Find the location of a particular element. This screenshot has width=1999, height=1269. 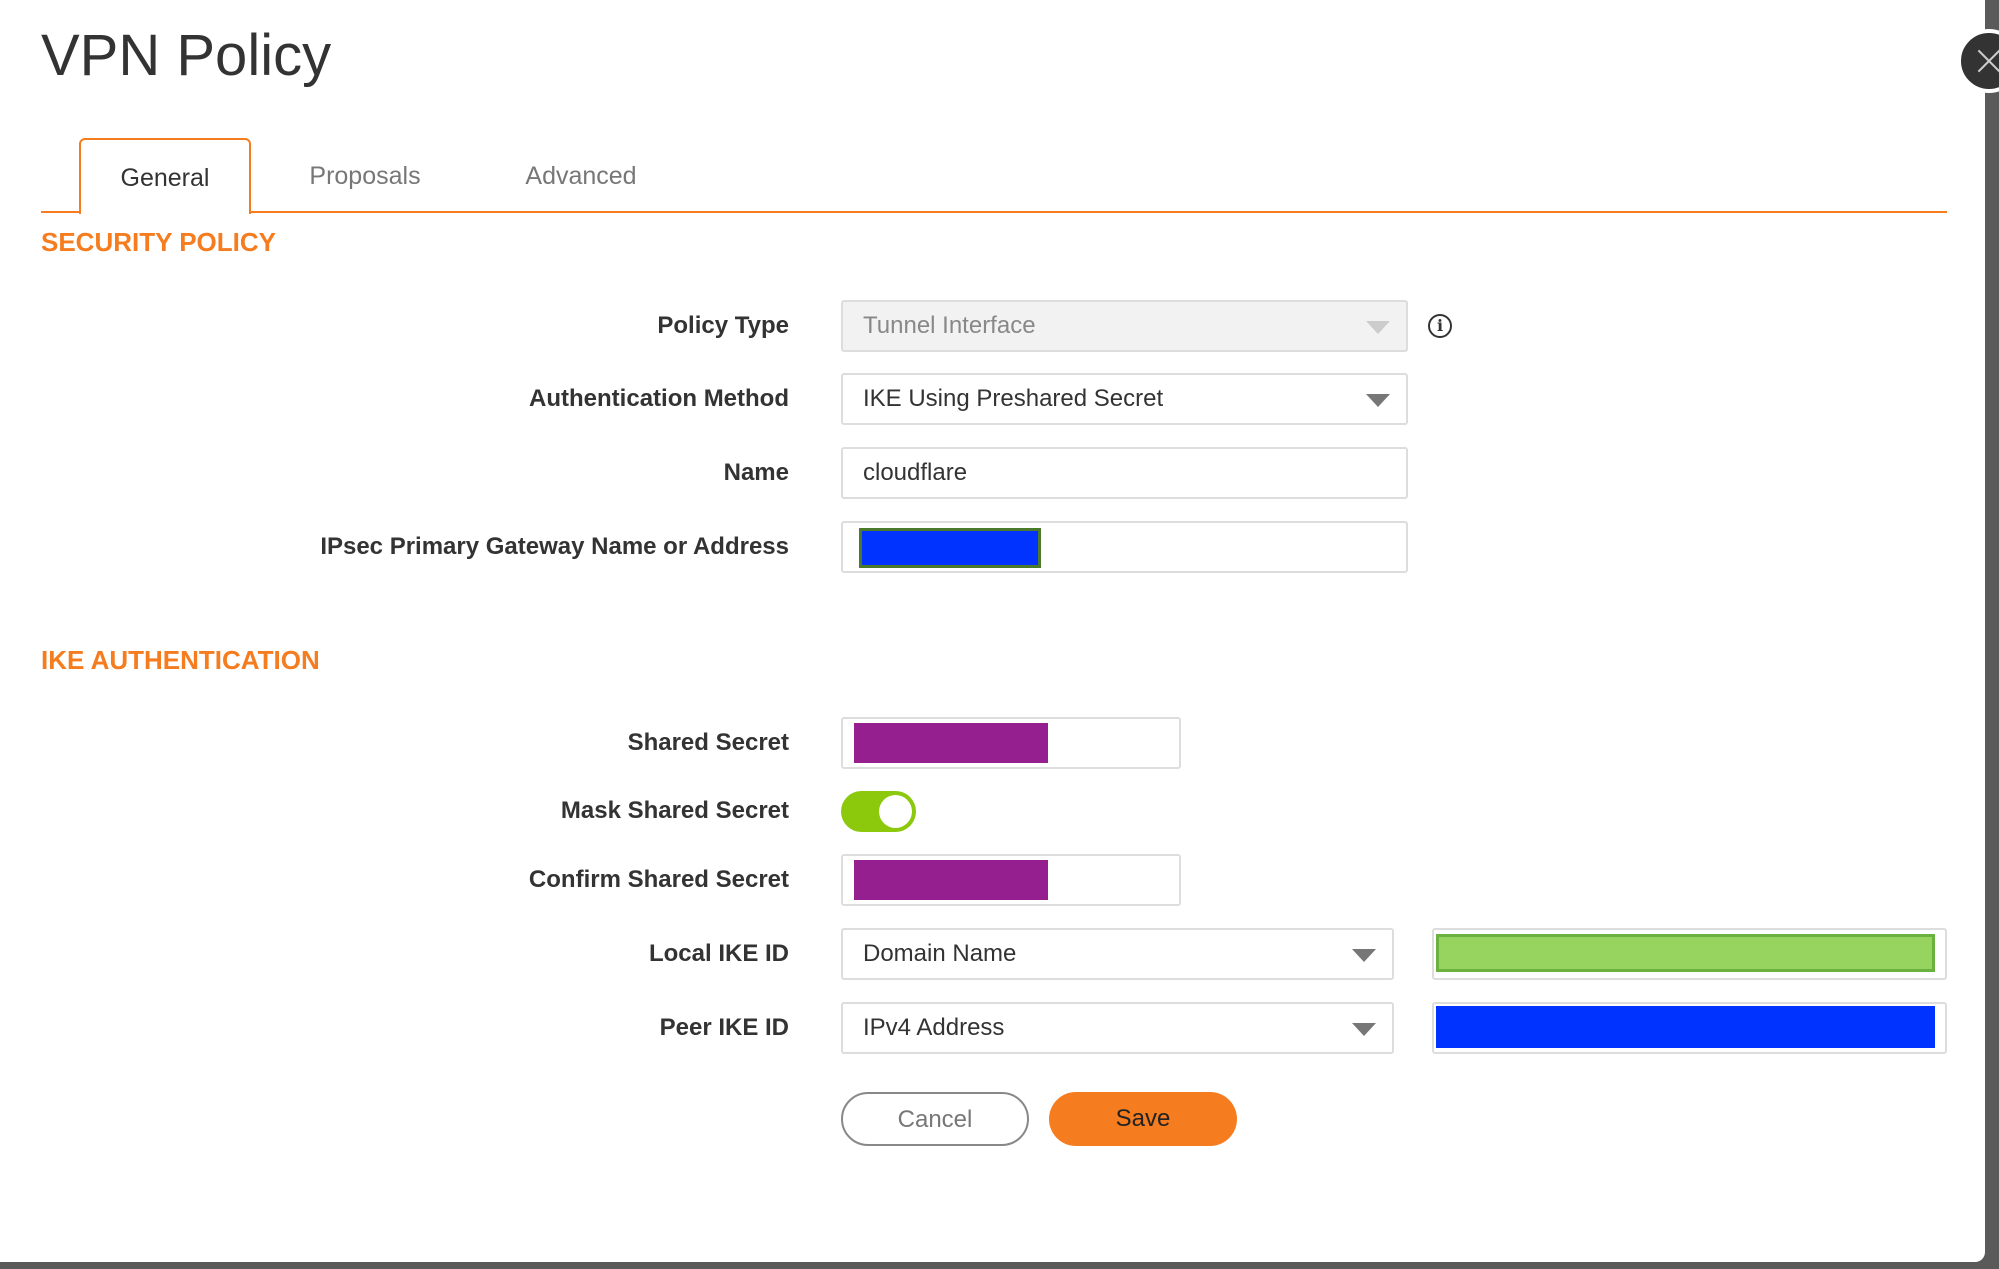

tab-general: General is located at coordinates (165, 176).